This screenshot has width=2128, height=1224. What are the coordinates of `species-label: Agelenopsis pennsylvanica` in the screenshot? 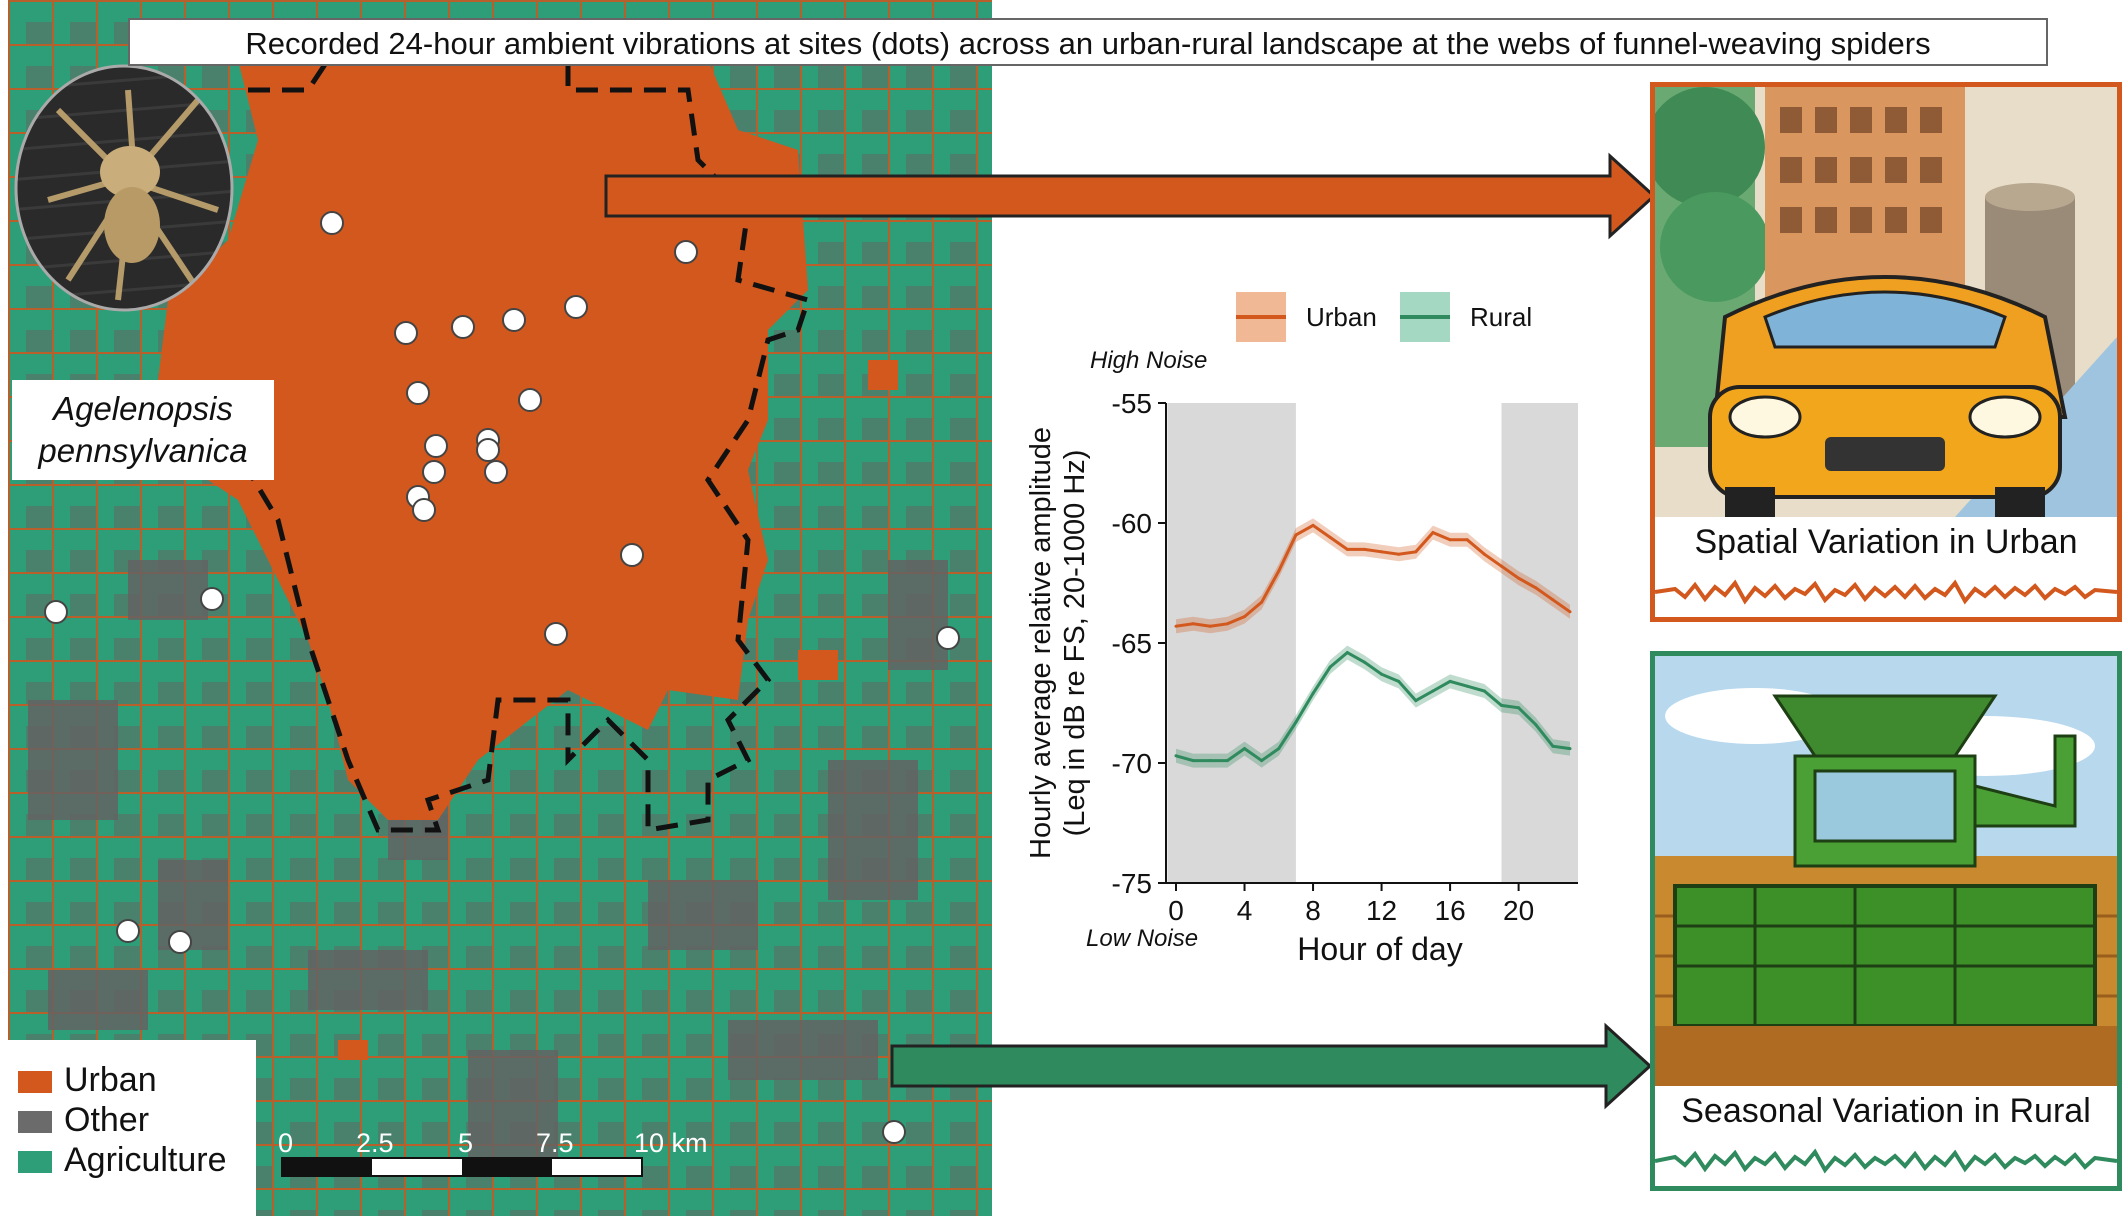 It's located at (143, 430).